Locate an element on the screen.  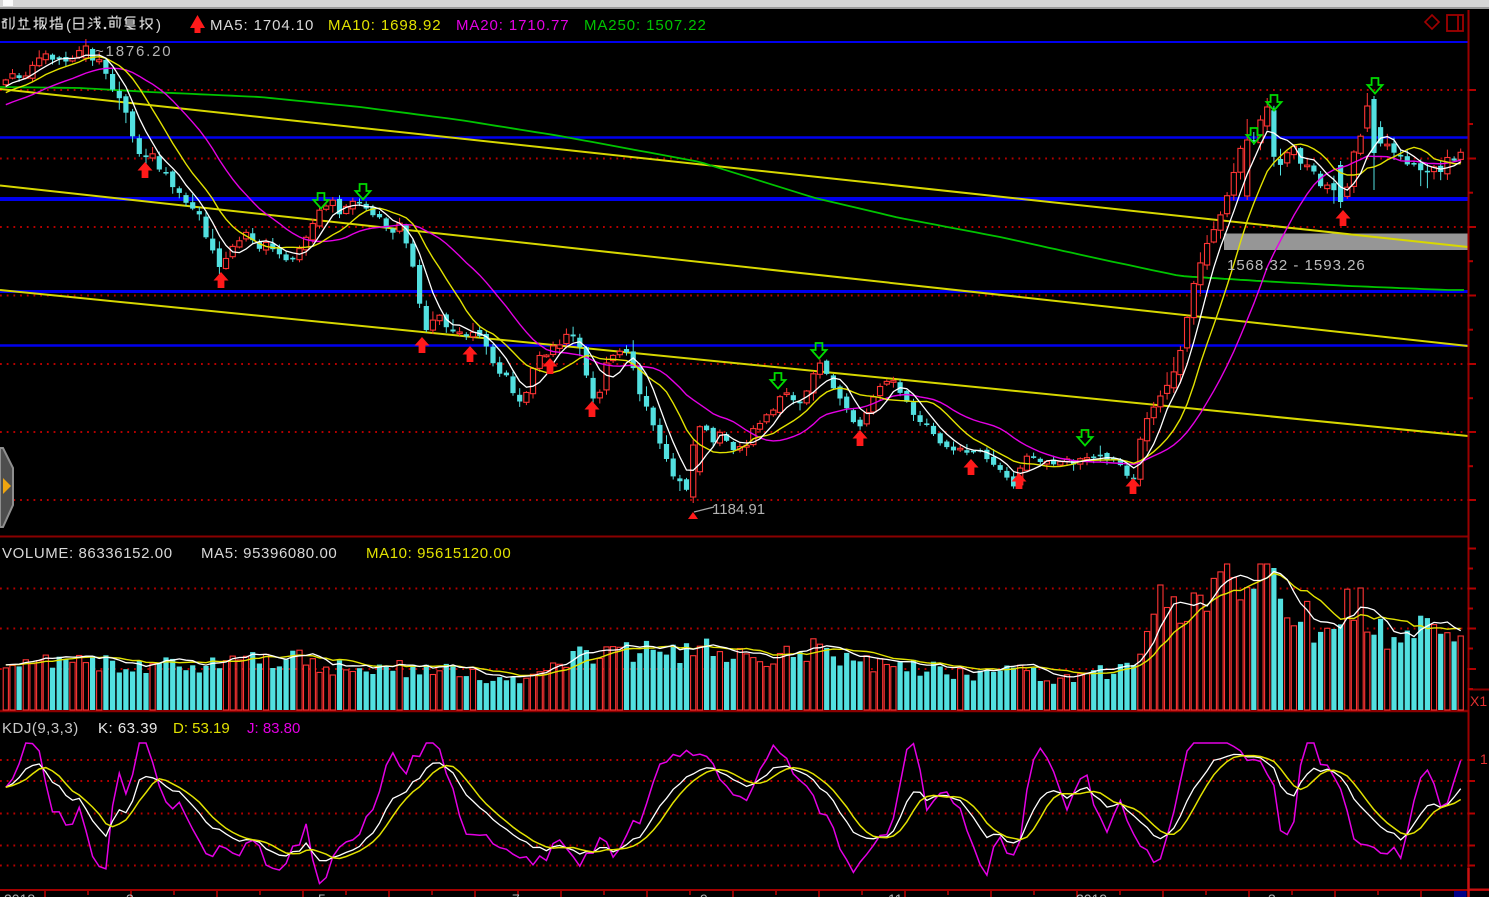
svg-text: MA10: 1698.92 is located at coordinates (384, 25).